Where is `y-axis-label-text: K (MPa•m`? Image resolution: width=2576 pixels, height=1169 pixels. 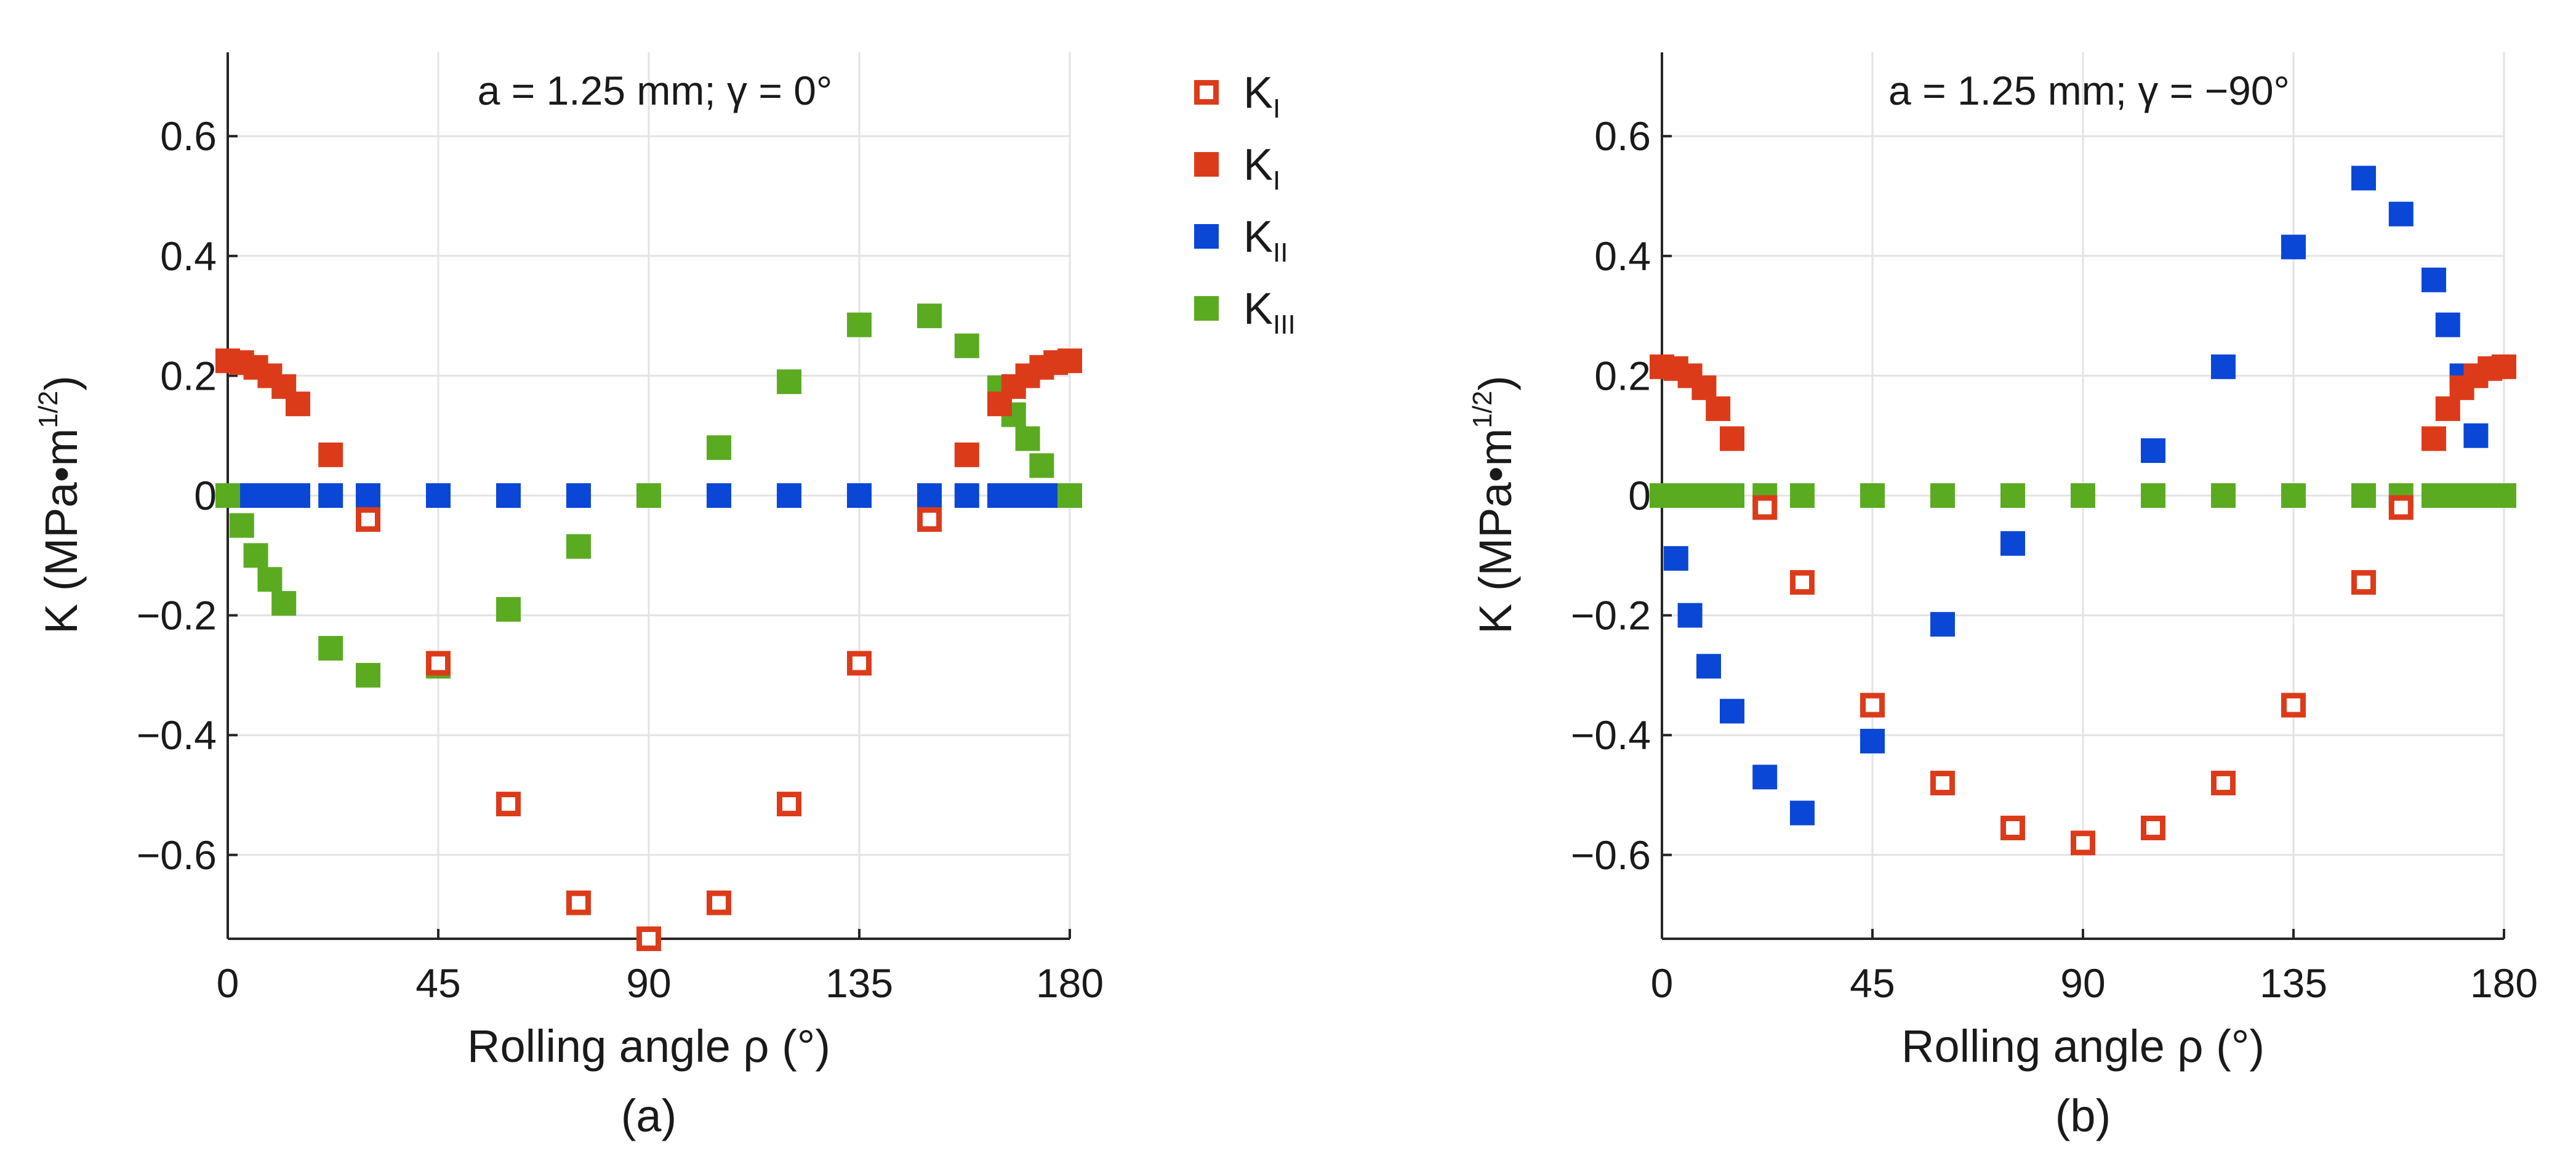 y-axis-label-text: K (MPa•m is located at coordinates (61, 531).